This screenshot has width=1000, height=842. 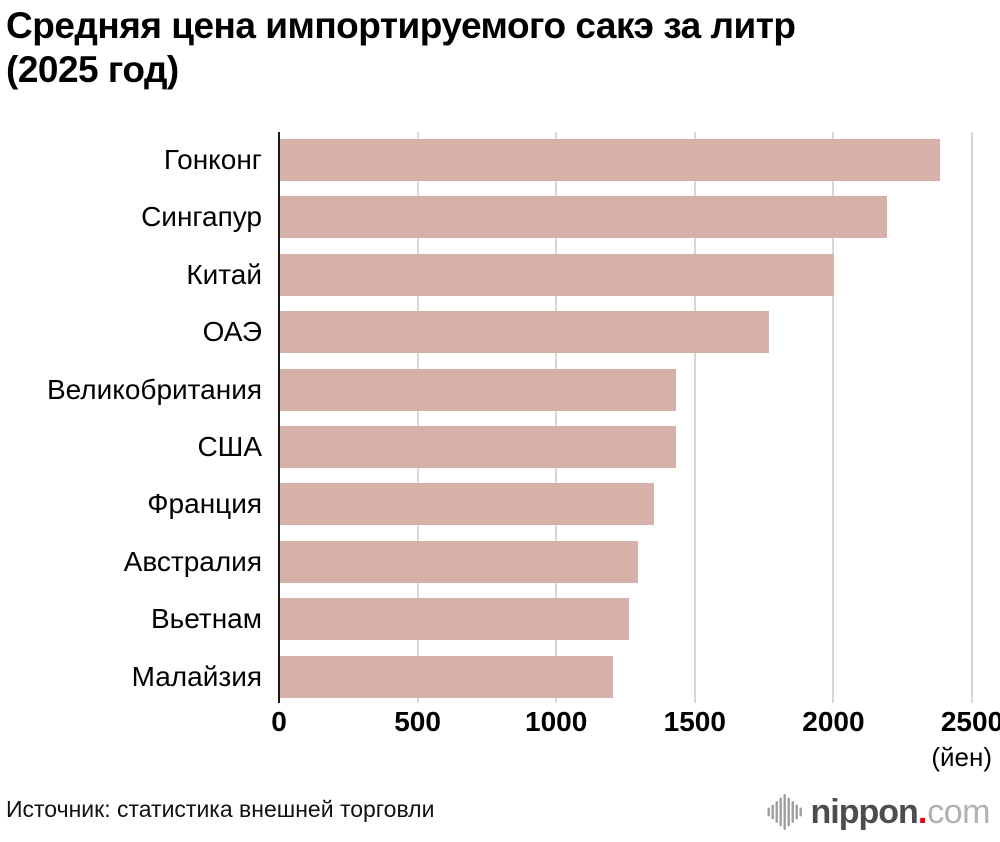 What do you see at coordinates (961, 757) in the screenshot?
I see `axis-unit-label: (йен)` at bounding box center [961, 757].